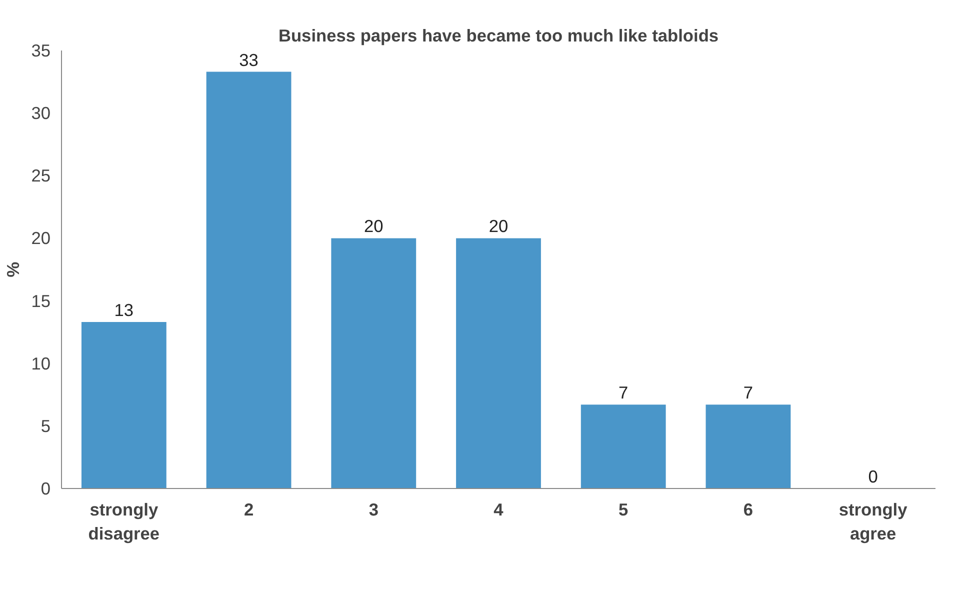 This screenshot has width=971, height=592. Describe the element at coordinates (13, 270) in the screenshot. I see `y-axis-title: %` at that location.